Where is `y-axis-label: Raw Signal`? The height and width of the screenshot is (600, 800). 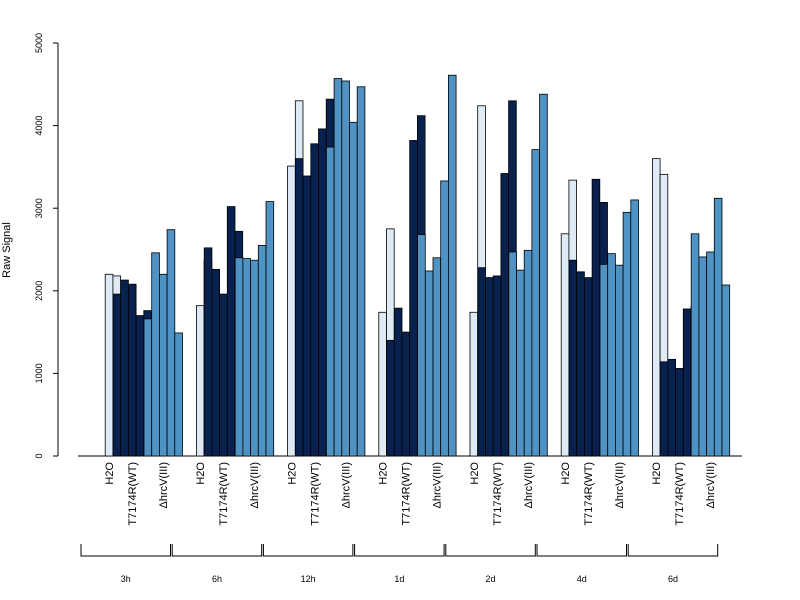
y-axis-label: Raw Signal is located at coordinates (7, 250).